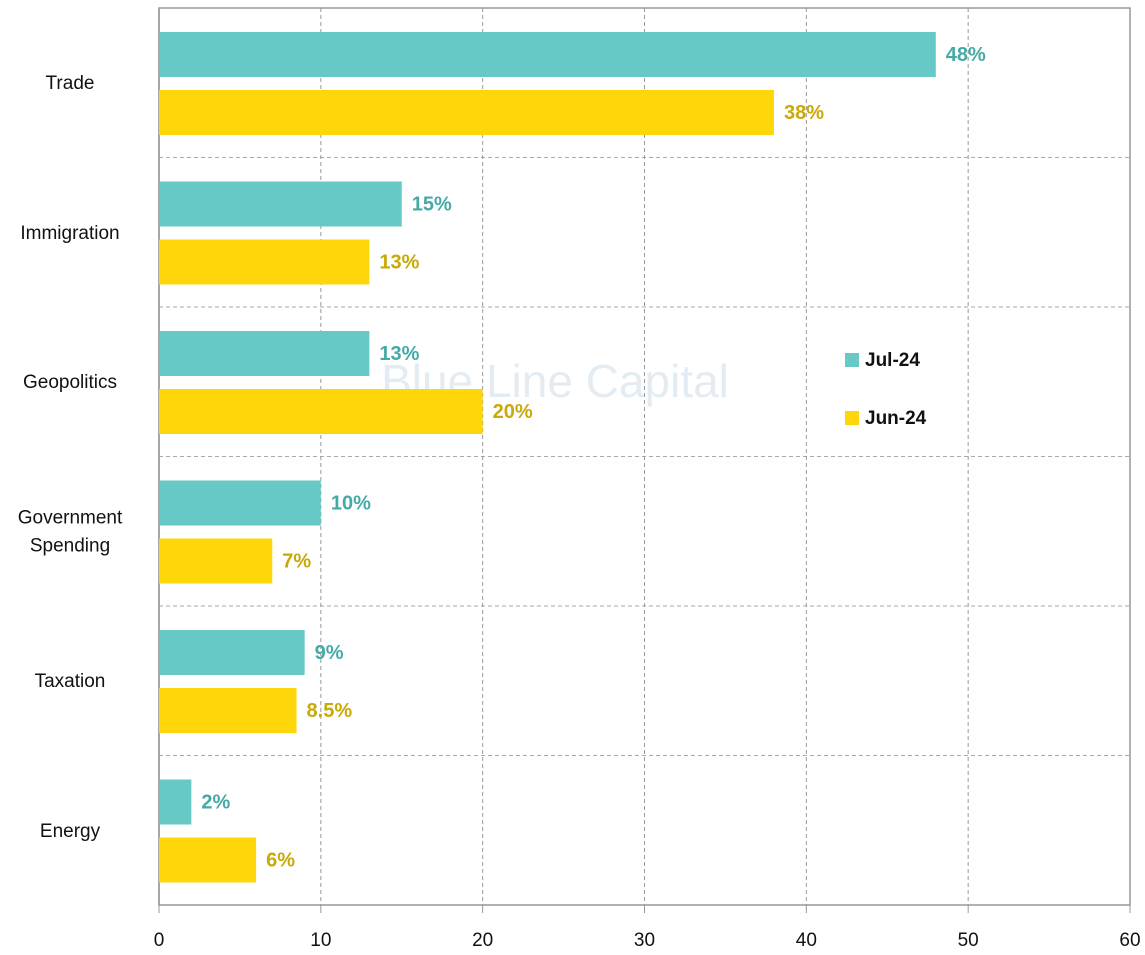  Describe the element at coordinates (892, 360) in the screenshot. I see `legend-label: Jul-24` at that location.